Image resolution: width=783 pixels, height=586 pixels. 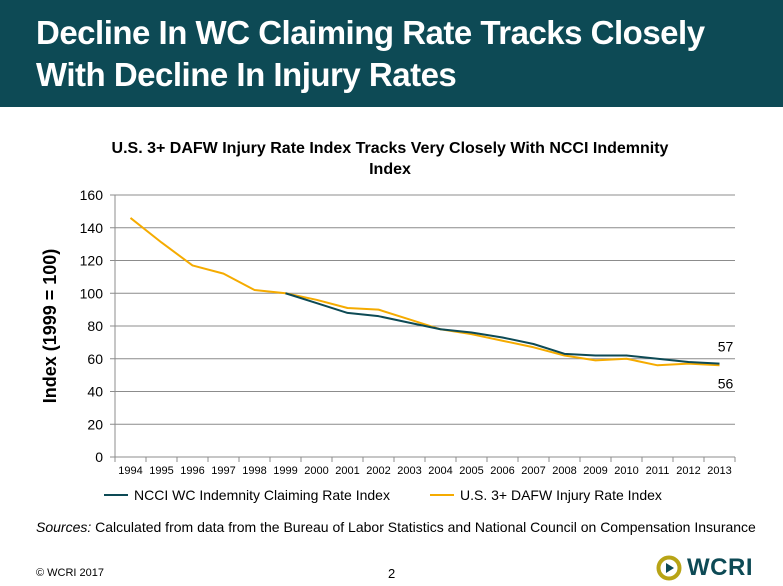 What do you see at coordinates (626, 471) in the screenshot?
I see `x-tick-label: 2010` at bounding box center [626, 471].